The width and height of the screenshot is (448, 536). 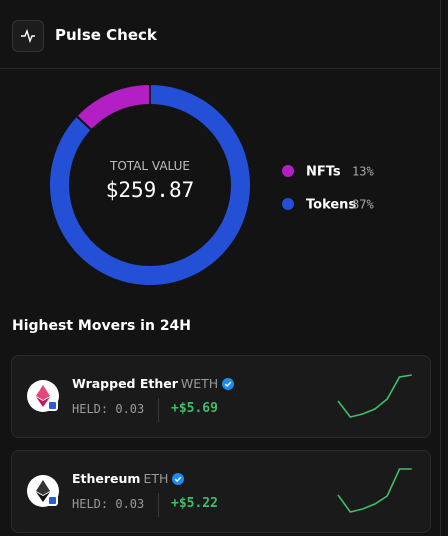 I want to click on coin-name-row: Wrapped Ether WETH, so click(x=153, y=383).